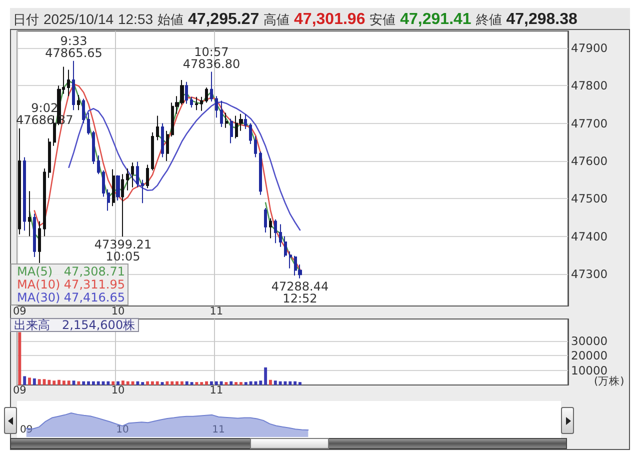 Image resolution: width=640 pixels, height=460 pixels. Describe the element at coordinates (123, 251) in the screenshot. I see `annotation: 47399.21 10:05` at that location.